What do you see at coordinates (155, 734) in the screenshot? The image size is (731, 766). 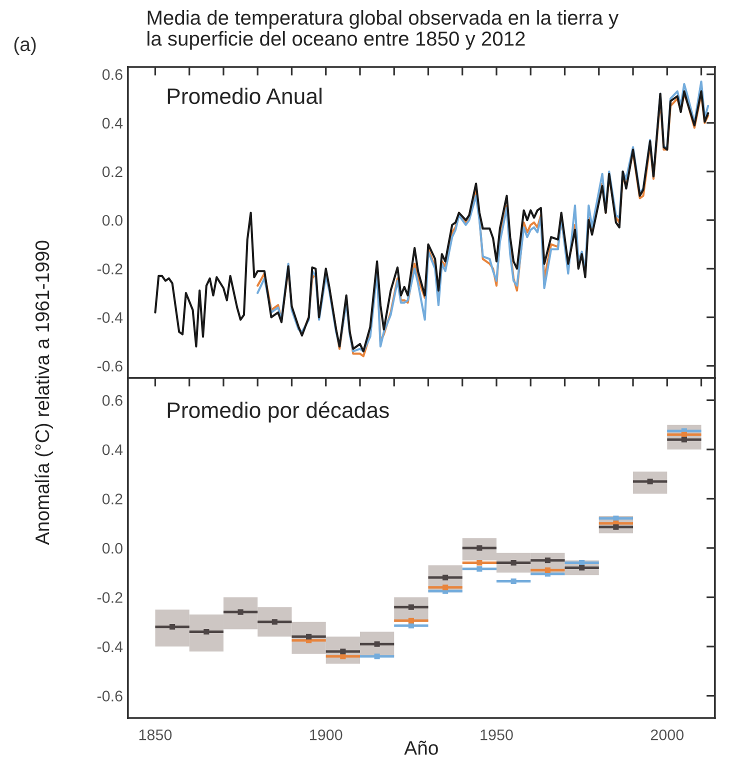 I see `x-tick-label: 1850` at bounding box center [155, 734].